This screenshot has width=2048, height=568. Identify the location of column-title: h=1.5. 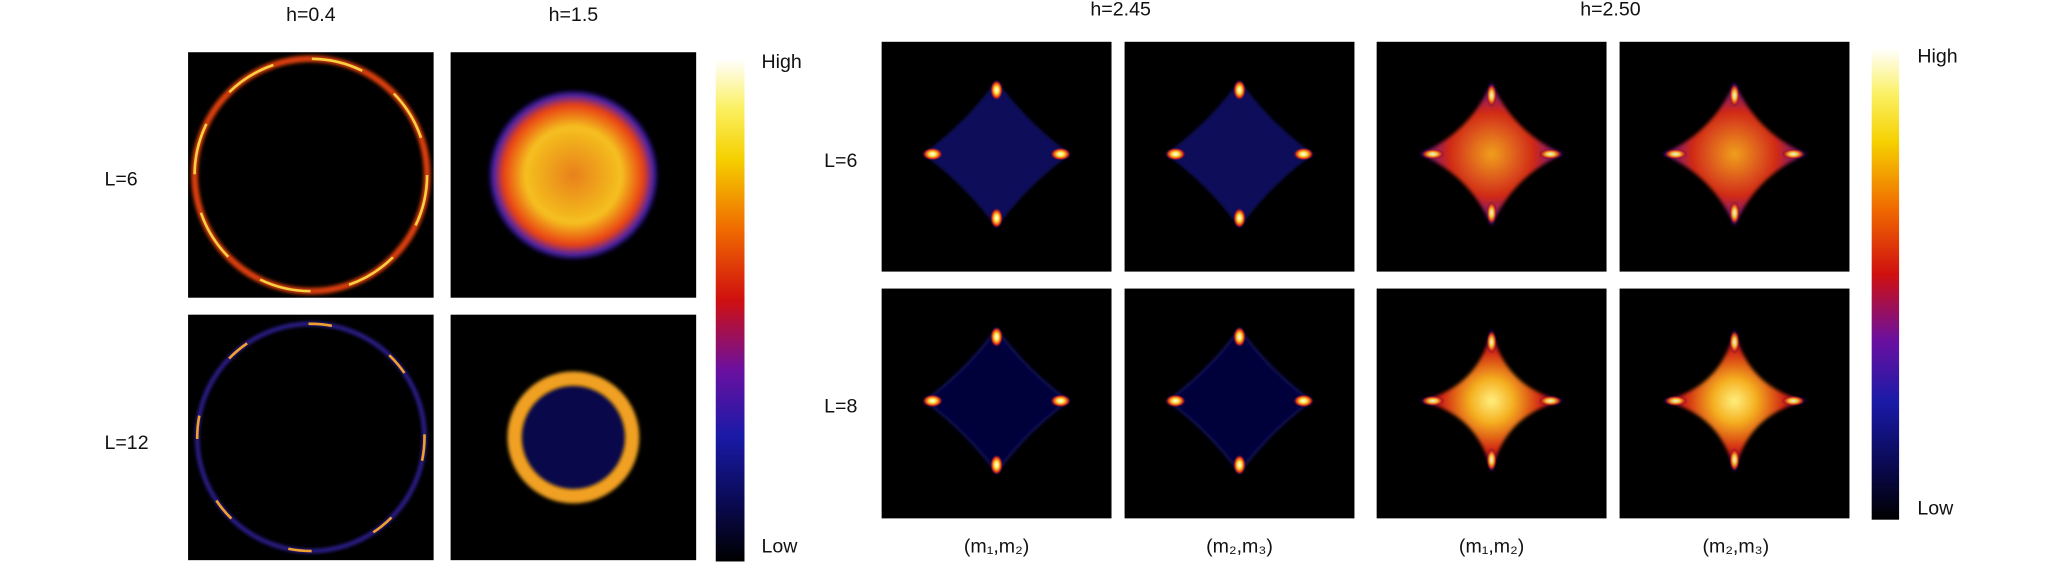
(574, 15).